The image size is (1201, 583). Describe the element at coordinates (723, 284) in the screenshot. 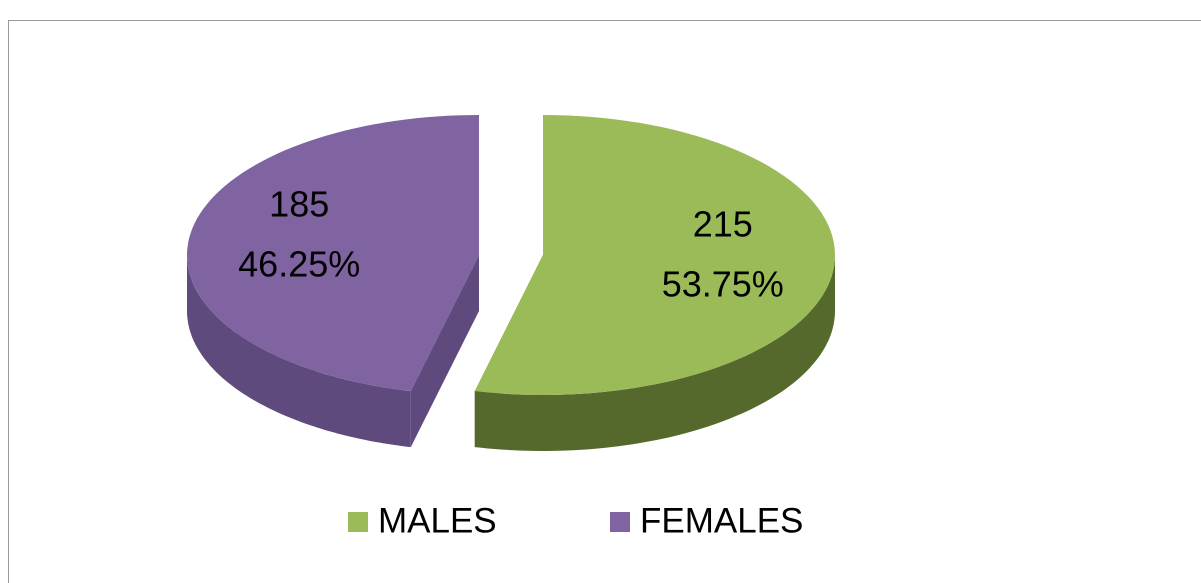

I see `slice-percent-label: 53.75%` at that location.